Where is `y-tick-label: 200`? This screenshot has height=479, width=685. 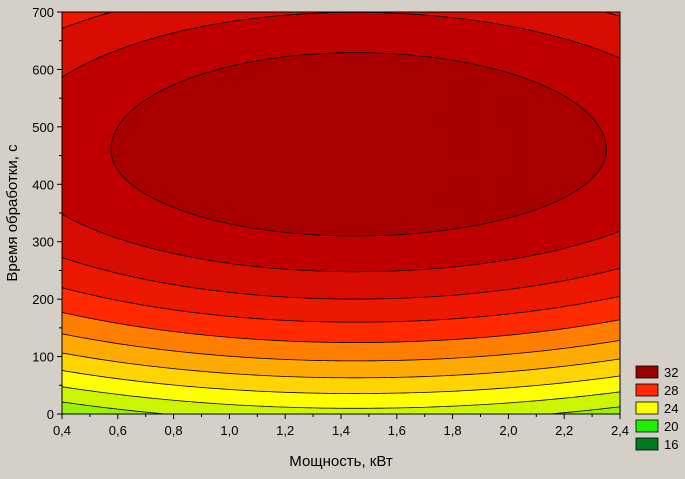
y-tick-label: 200 is located at coordinates (43, 299).